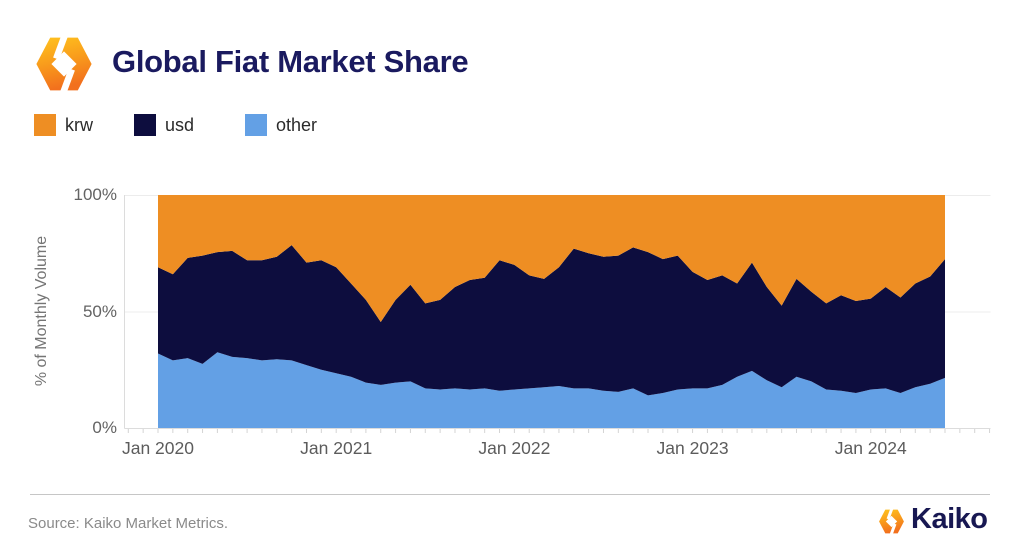 The width and height of the screenshot is (1024, 560). I want to click on footer-divider, so click(510, 494).